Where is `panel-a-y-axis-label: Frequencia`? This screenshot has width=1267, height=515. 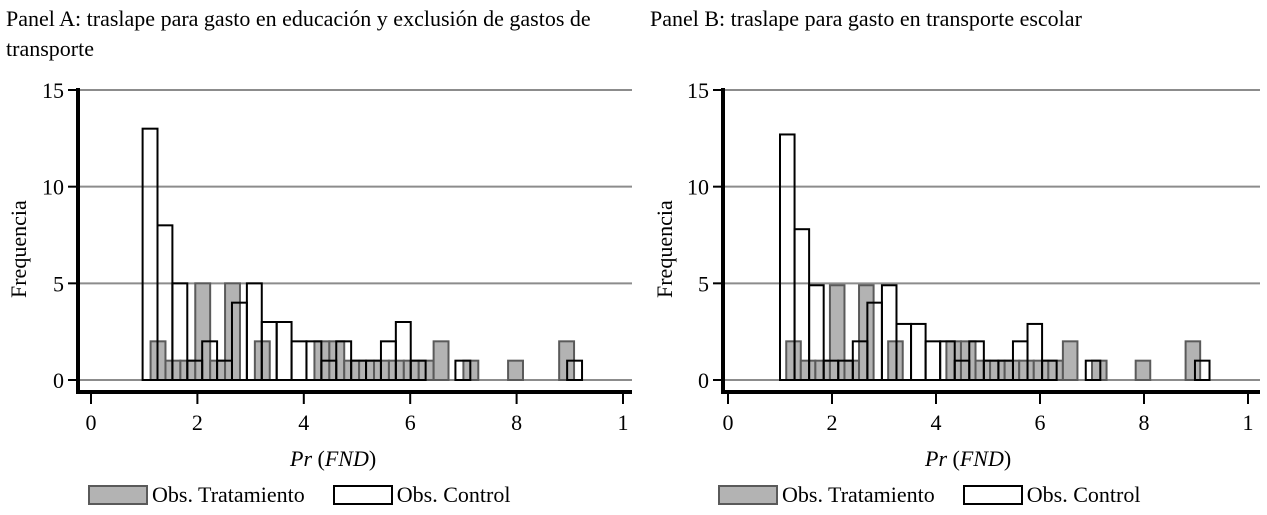 panel-a-y-axis-label: Frequencia is located at coordinates (18, 249).